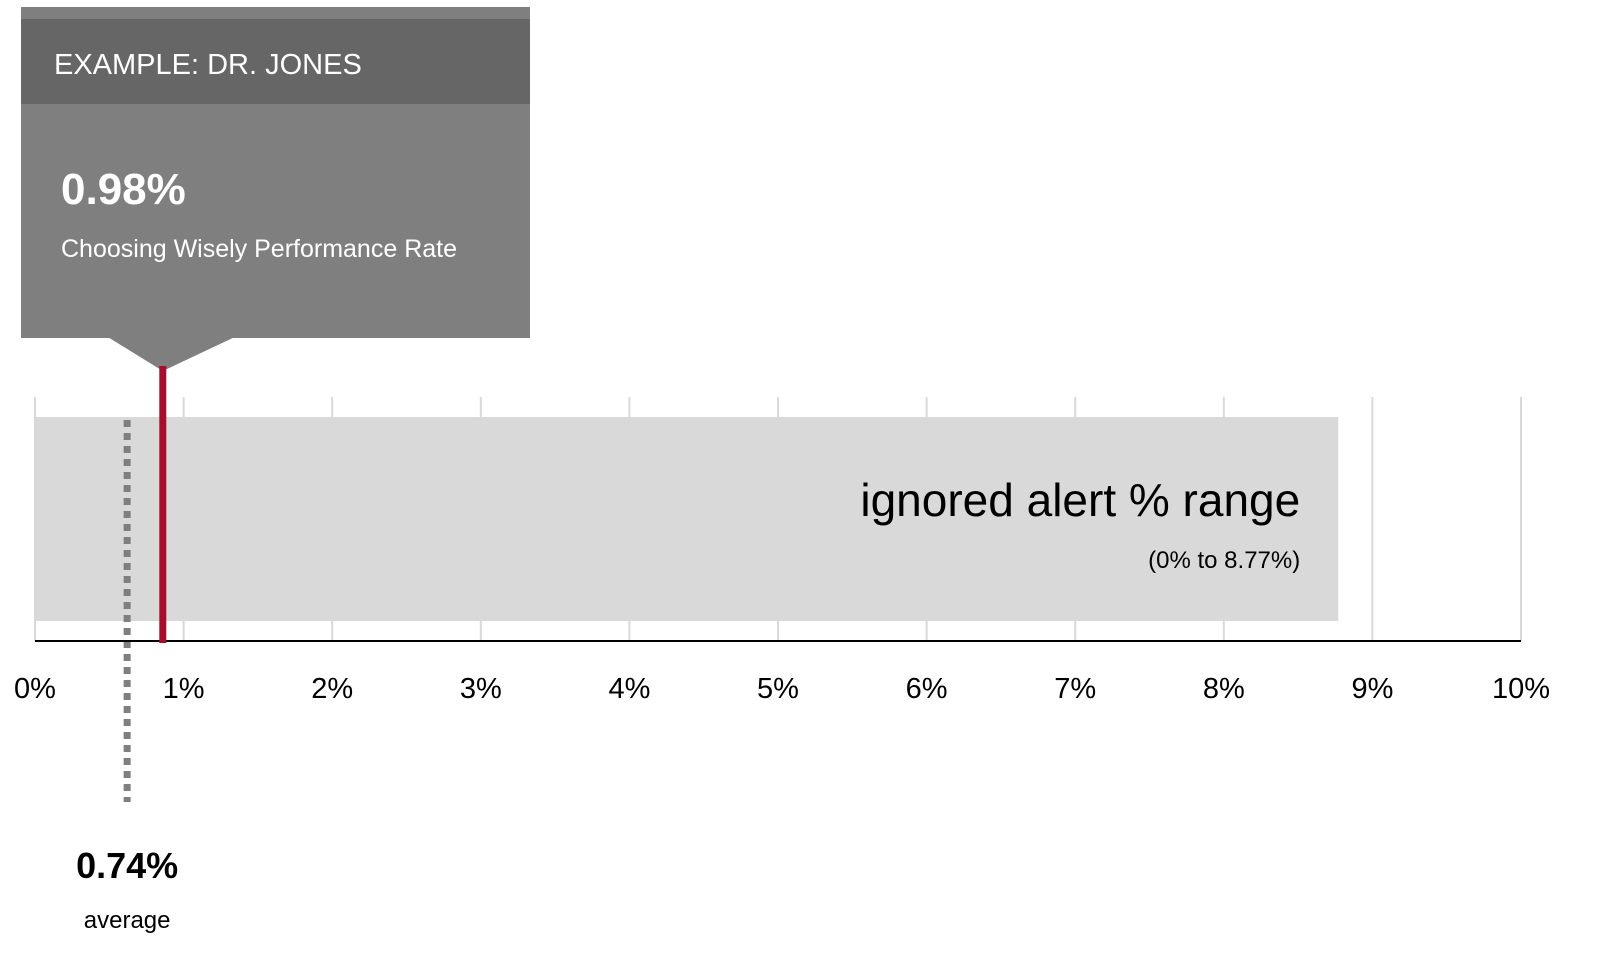  Describe the element at coordinates (1372, 689) in the screenshot. I see `x-tick-label-9: 9%` at that location.